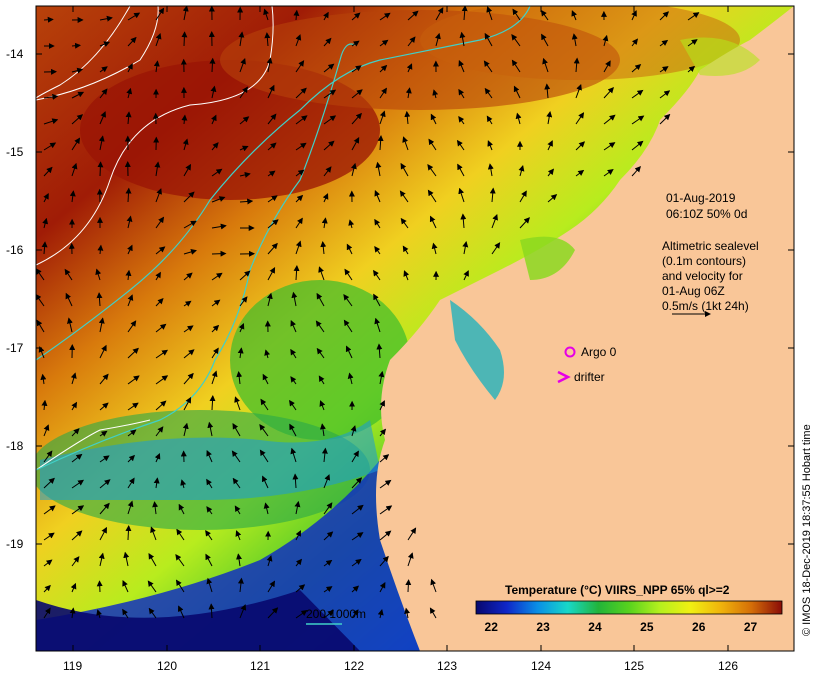  Describe the element at coordinates (699, 627) in the screenshot. I see `colorbar-tick-label: 26` at that location.